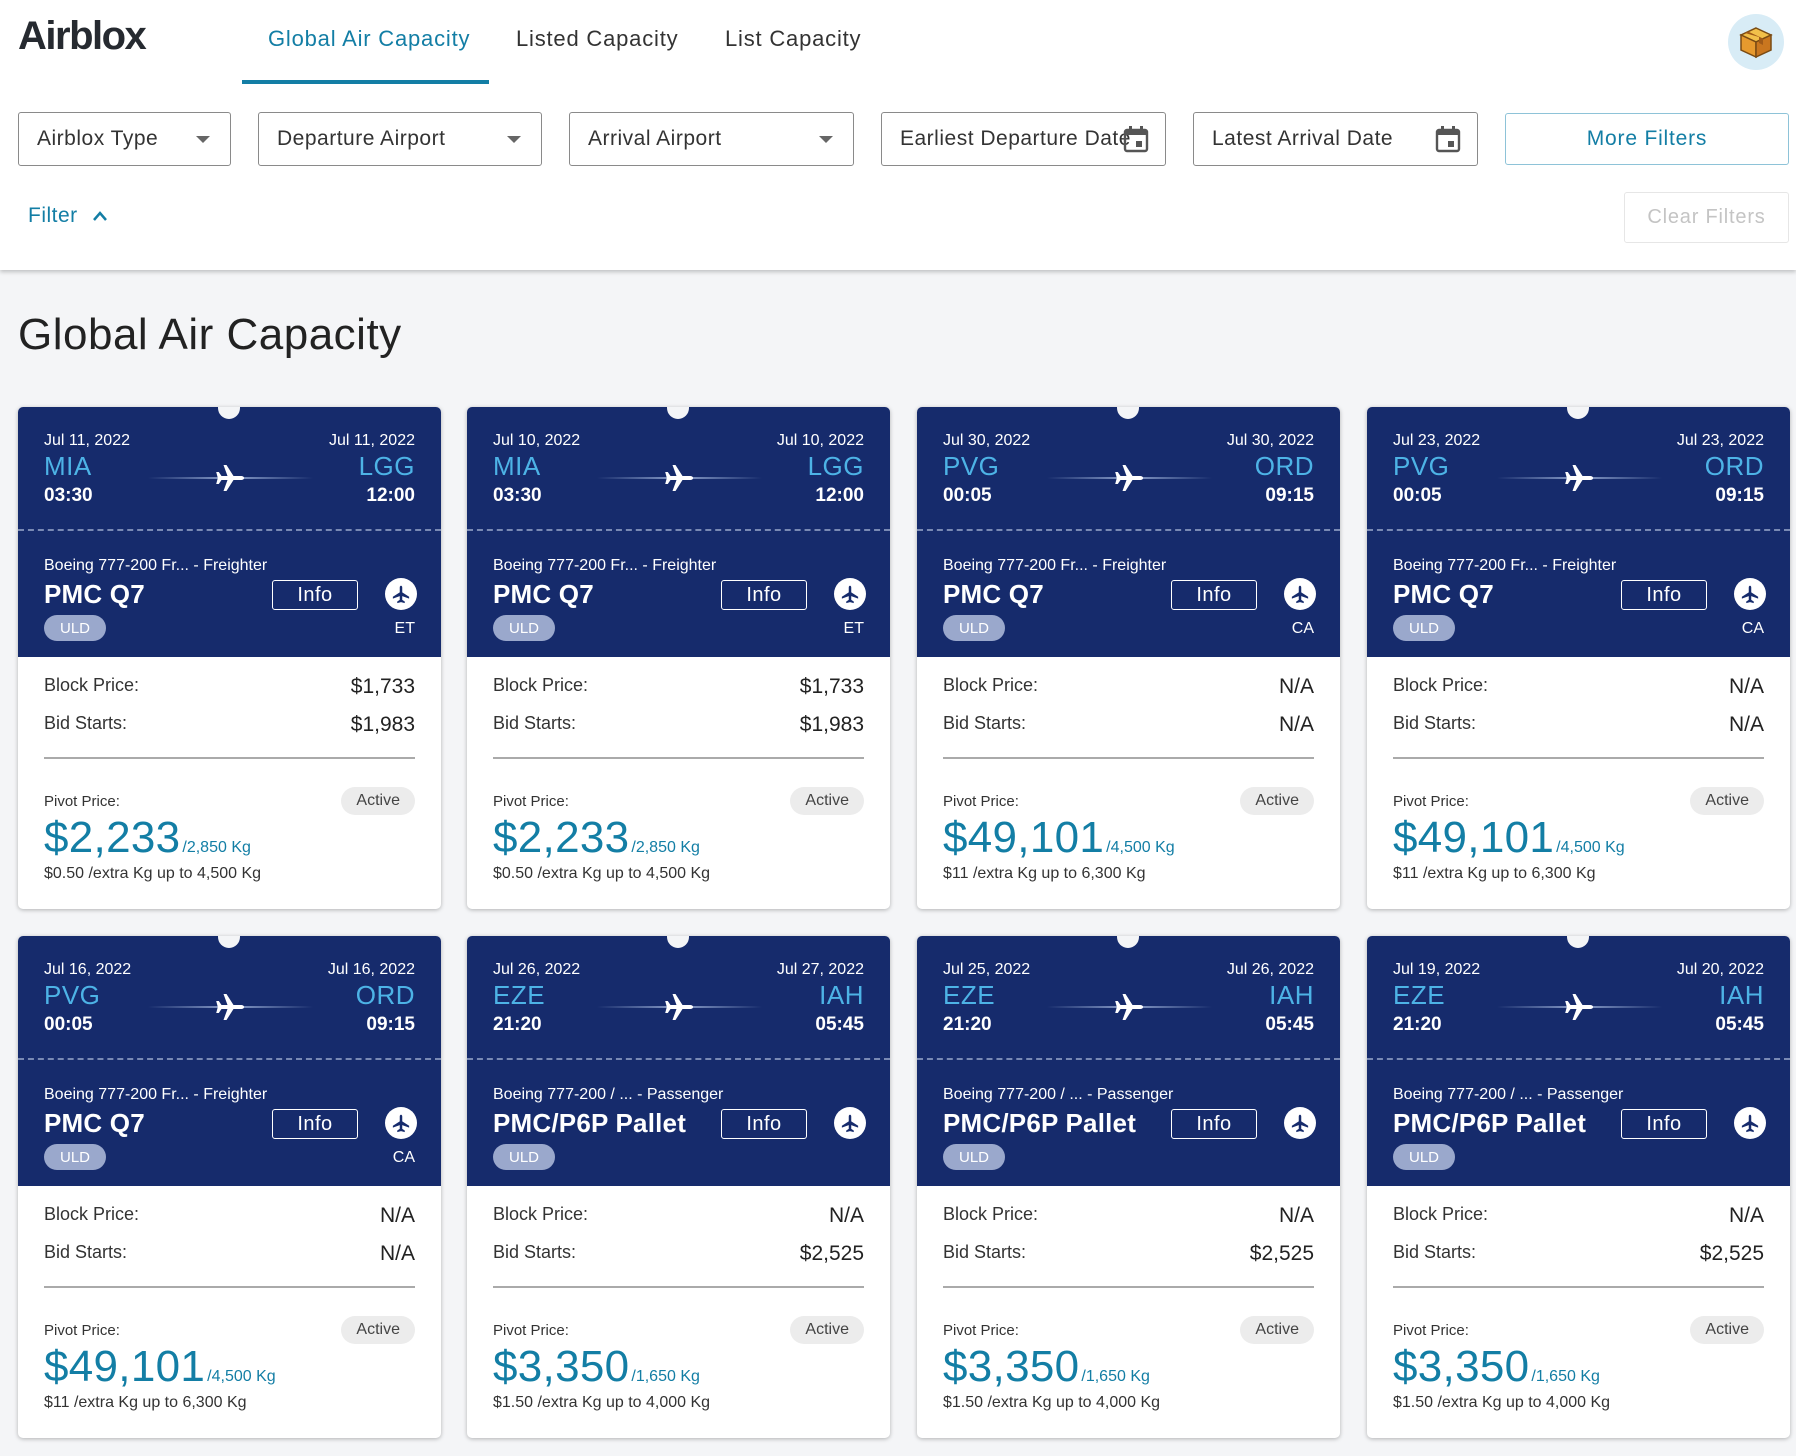 Image resolution: width=1796 pixels, height=1456 pixels. Describe the element at coordinates (1752, 628) in the screenshot. I see `airline-code: CA` at that location.